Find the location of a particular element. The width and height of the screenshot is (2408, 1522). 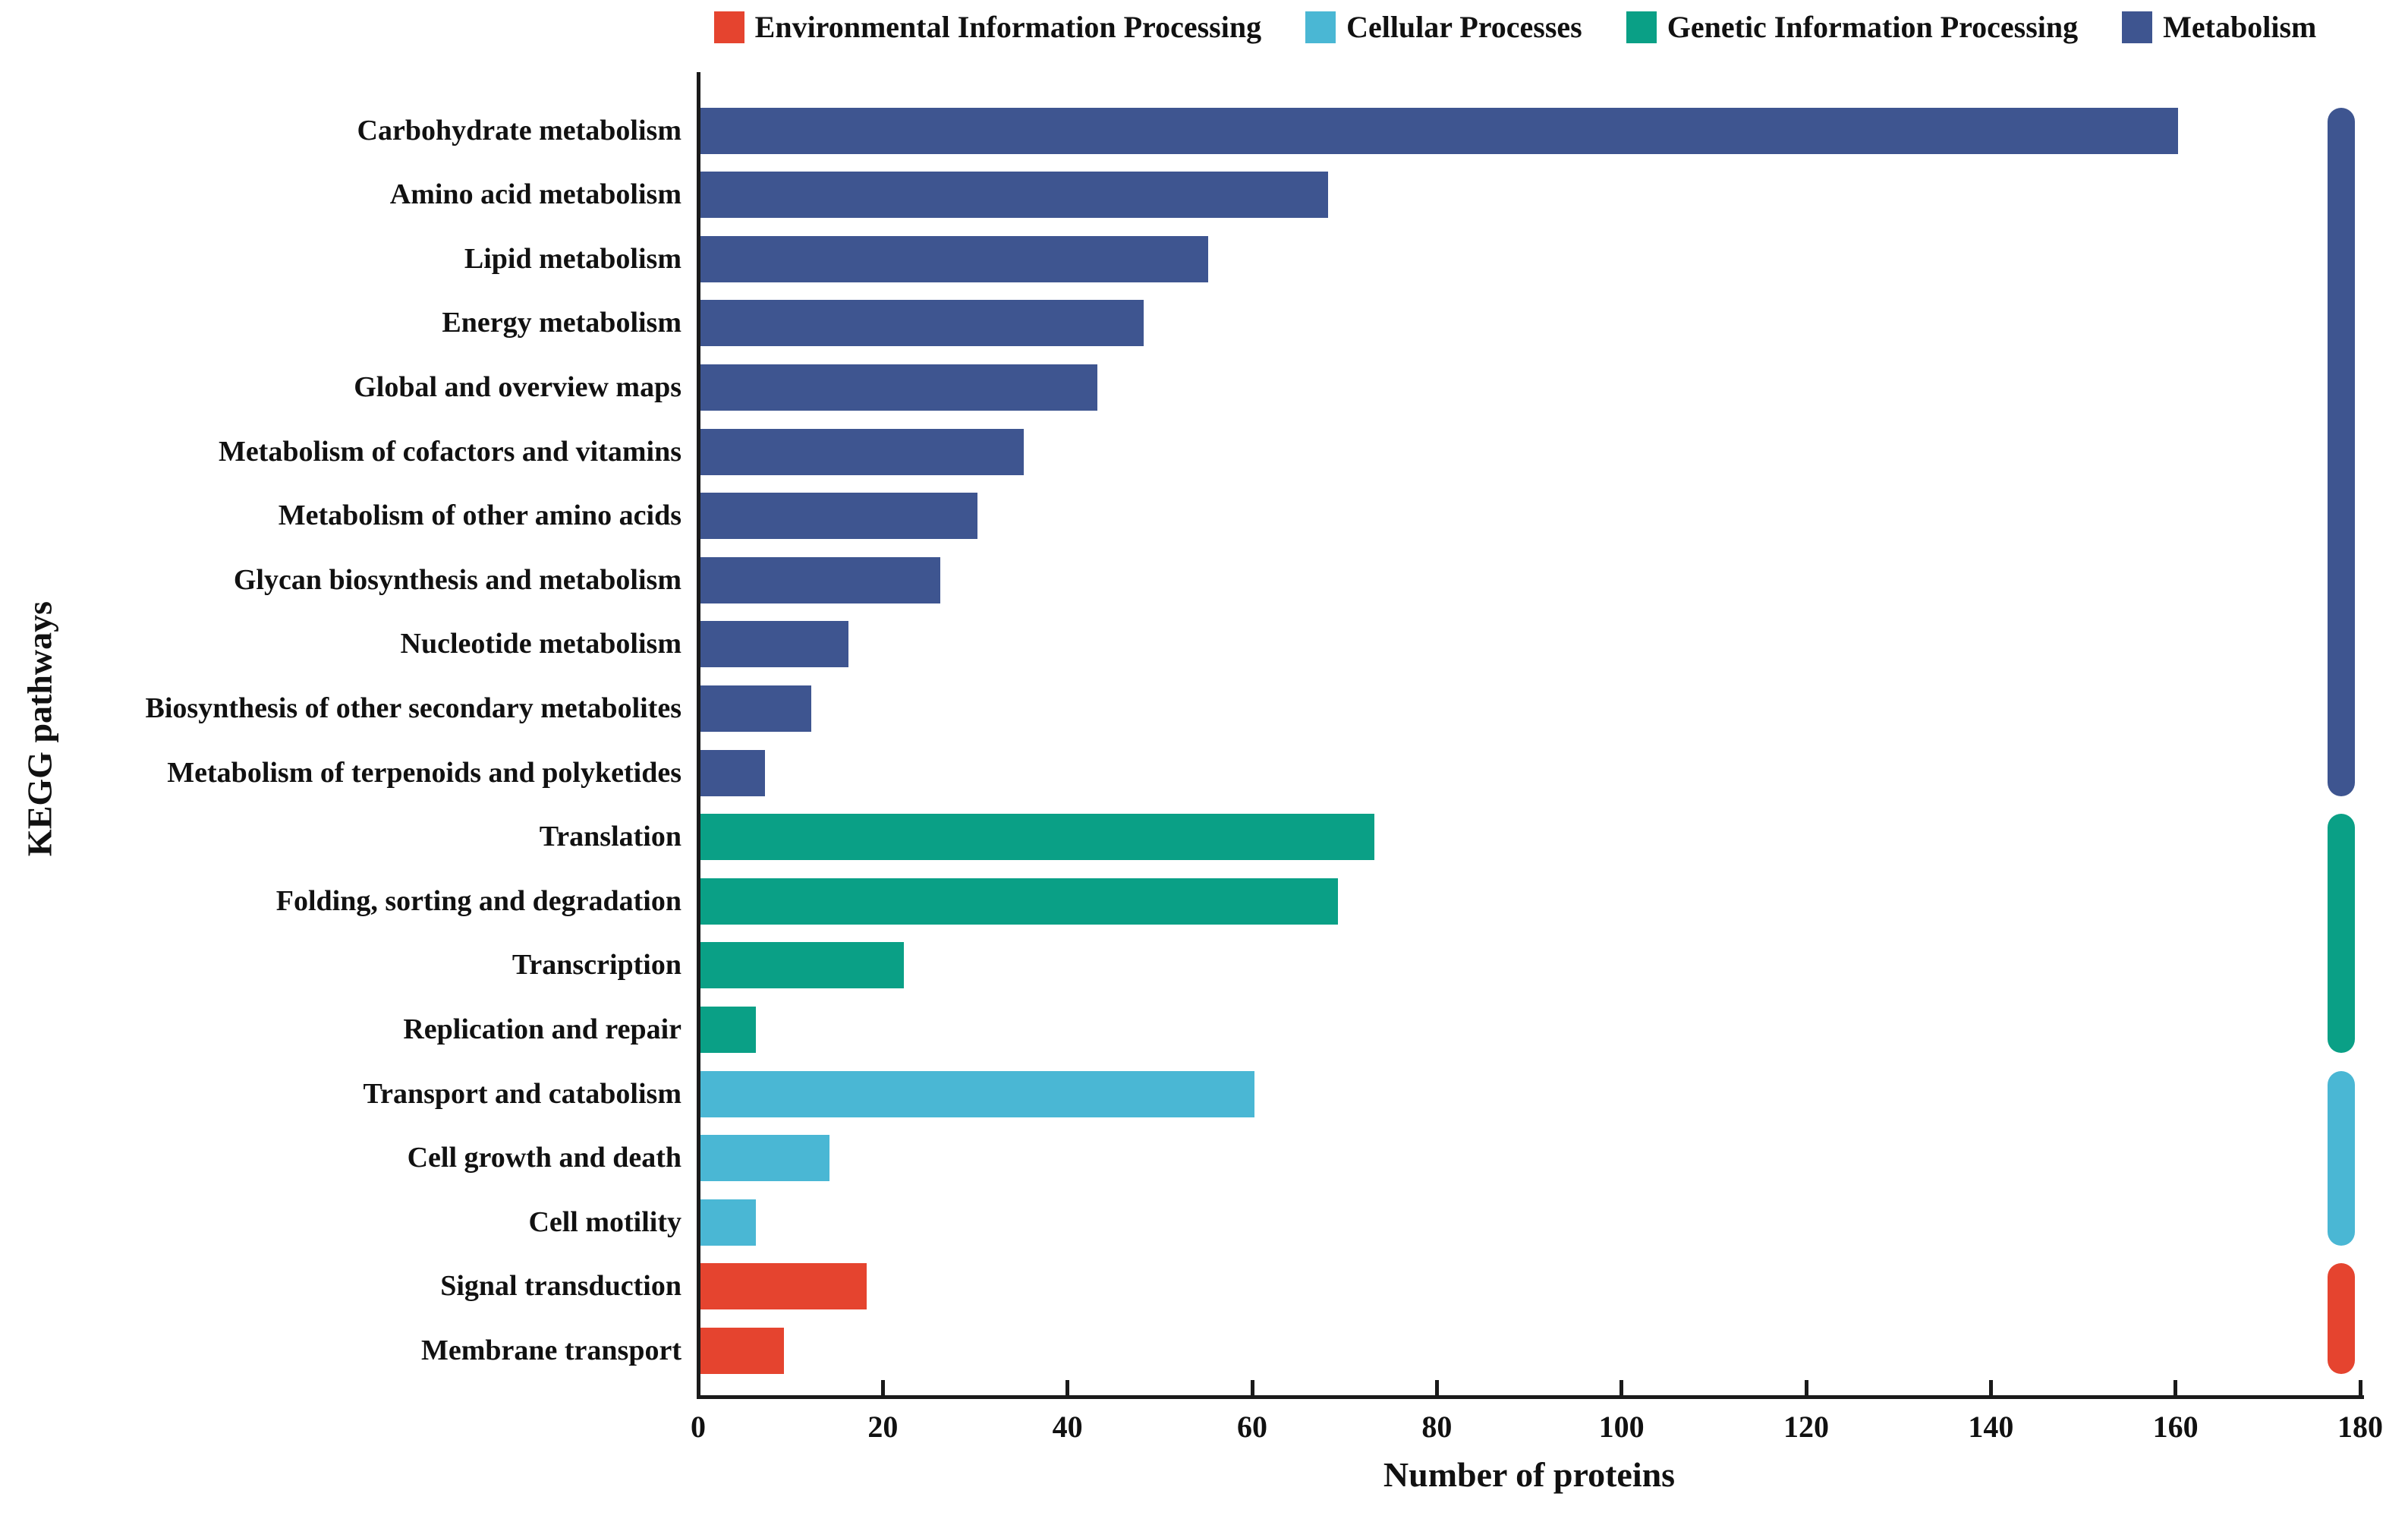

x-tick-label: 40 is located at coordinates (1067, 1427).